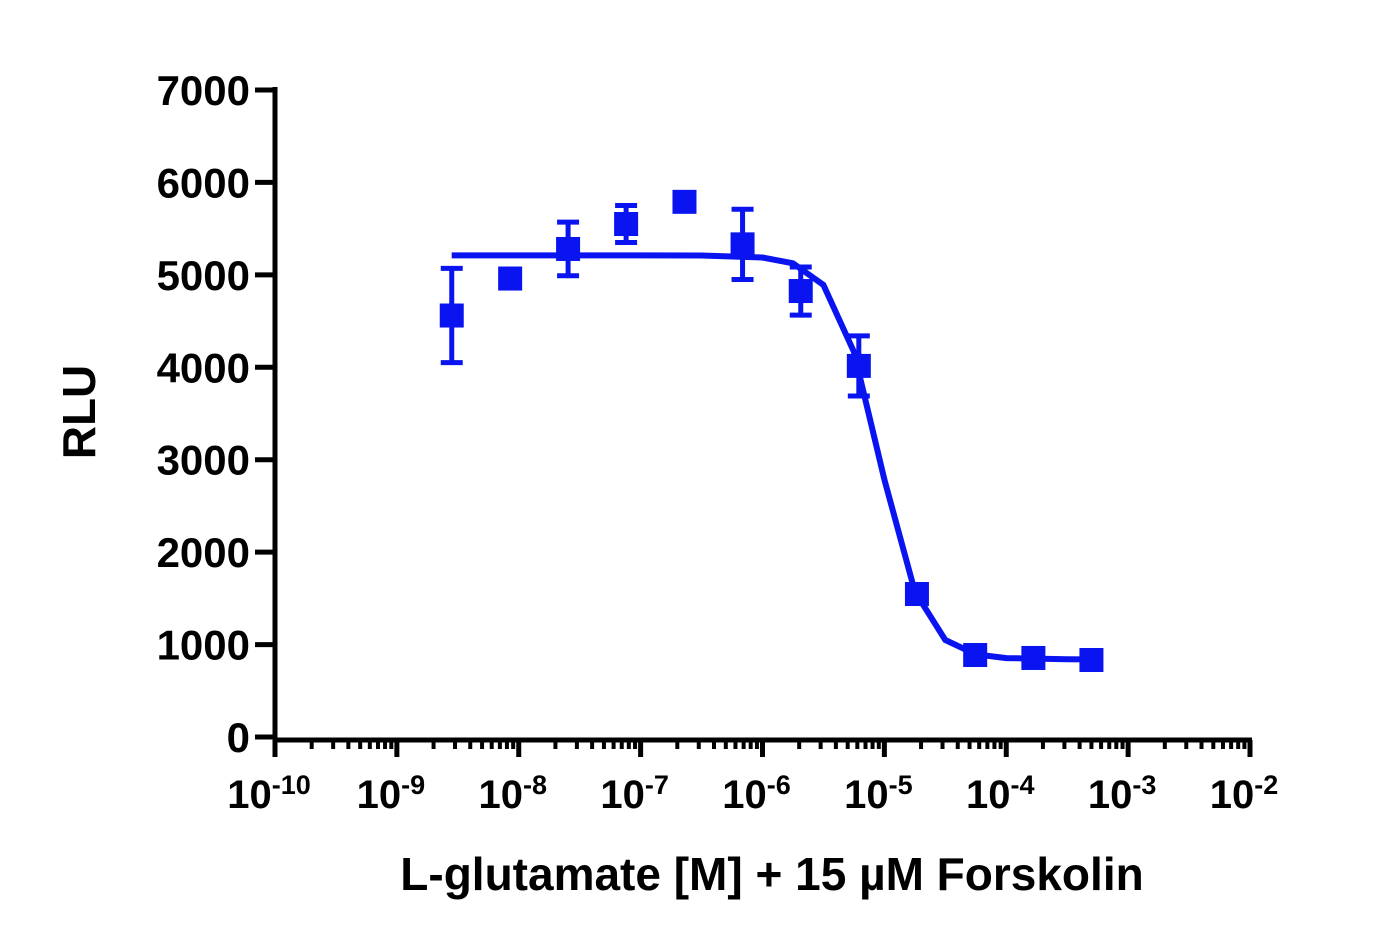  What do you see at coordinates (771, 874) in the screenshot?
I see `x-axis-title: L-glutamate [M] + 15 µM Forskolin` at bounding box center [771, 874].